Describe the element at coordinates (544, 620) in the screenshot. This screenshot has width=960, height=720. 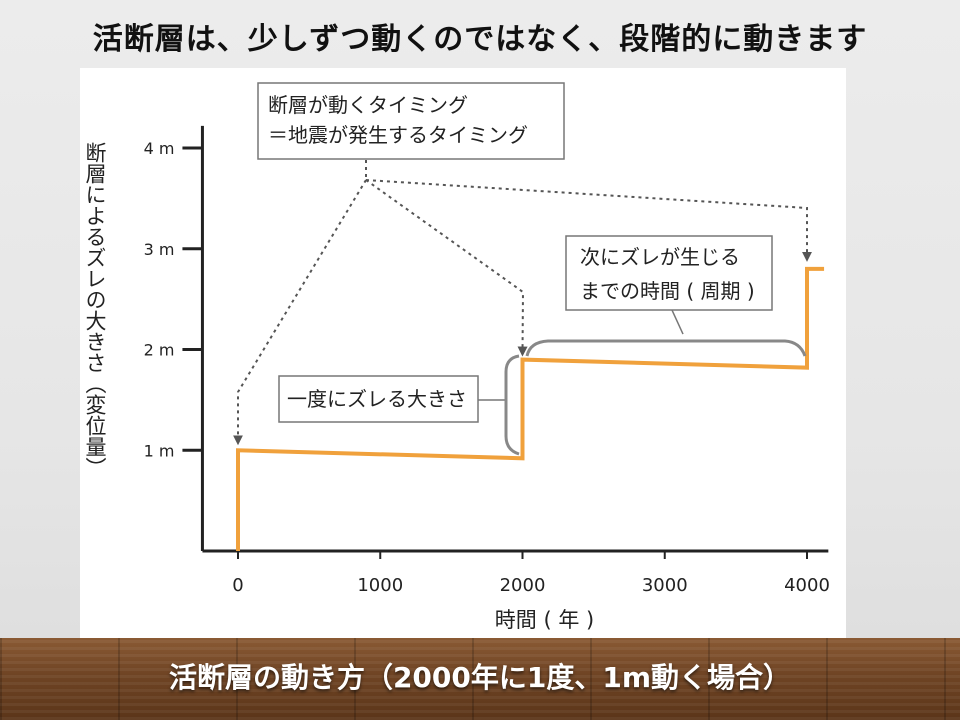
I see `x-axis-title: 時間 ( 年 )` at that location.